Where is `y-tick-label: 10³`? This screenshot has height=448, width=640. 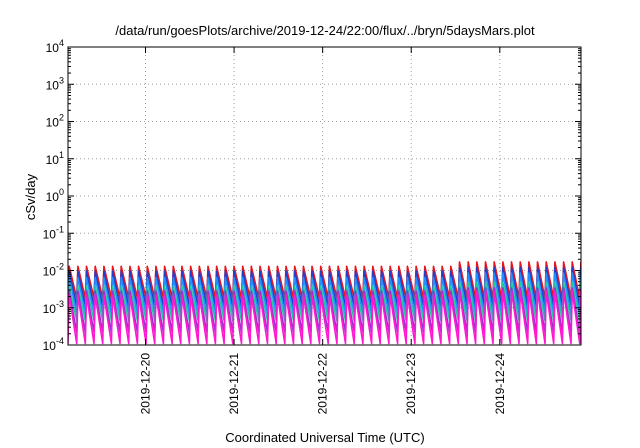 y-tick-label: 10³ is located at coordinates (55, 83).